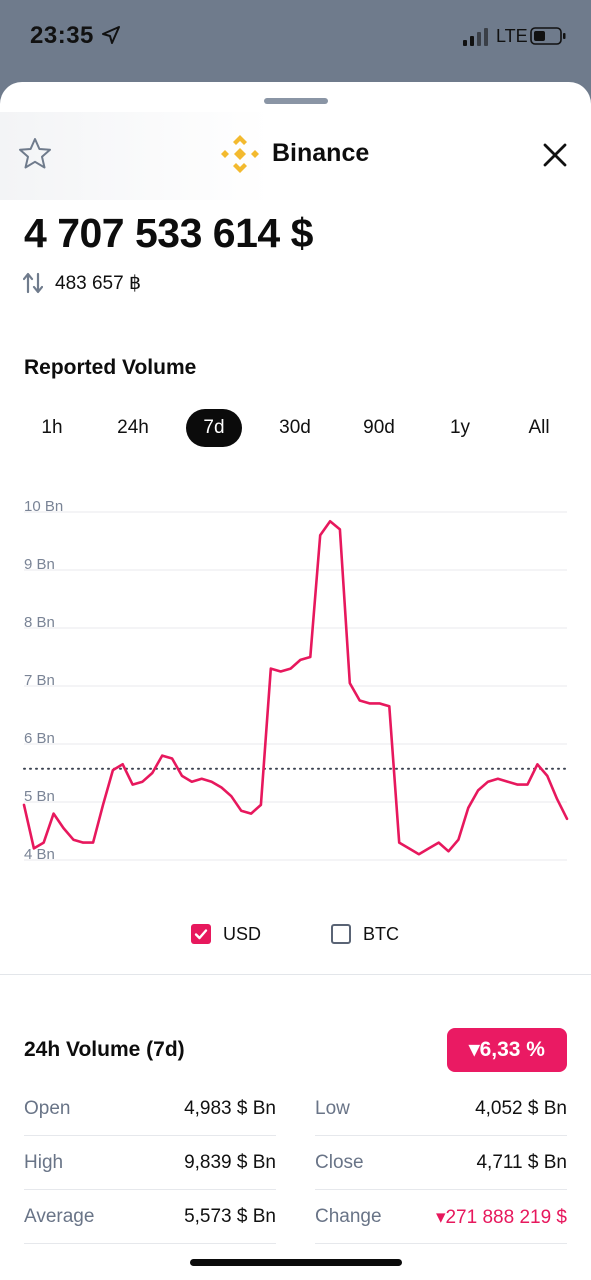 Image resolution: width=591 pixels, height=1280 pixels. What do you see at coordinates (230, 1216) in the screenshot?
I see `stat-value: 5,573 $ Bn` at bounding box center [230, 1216].